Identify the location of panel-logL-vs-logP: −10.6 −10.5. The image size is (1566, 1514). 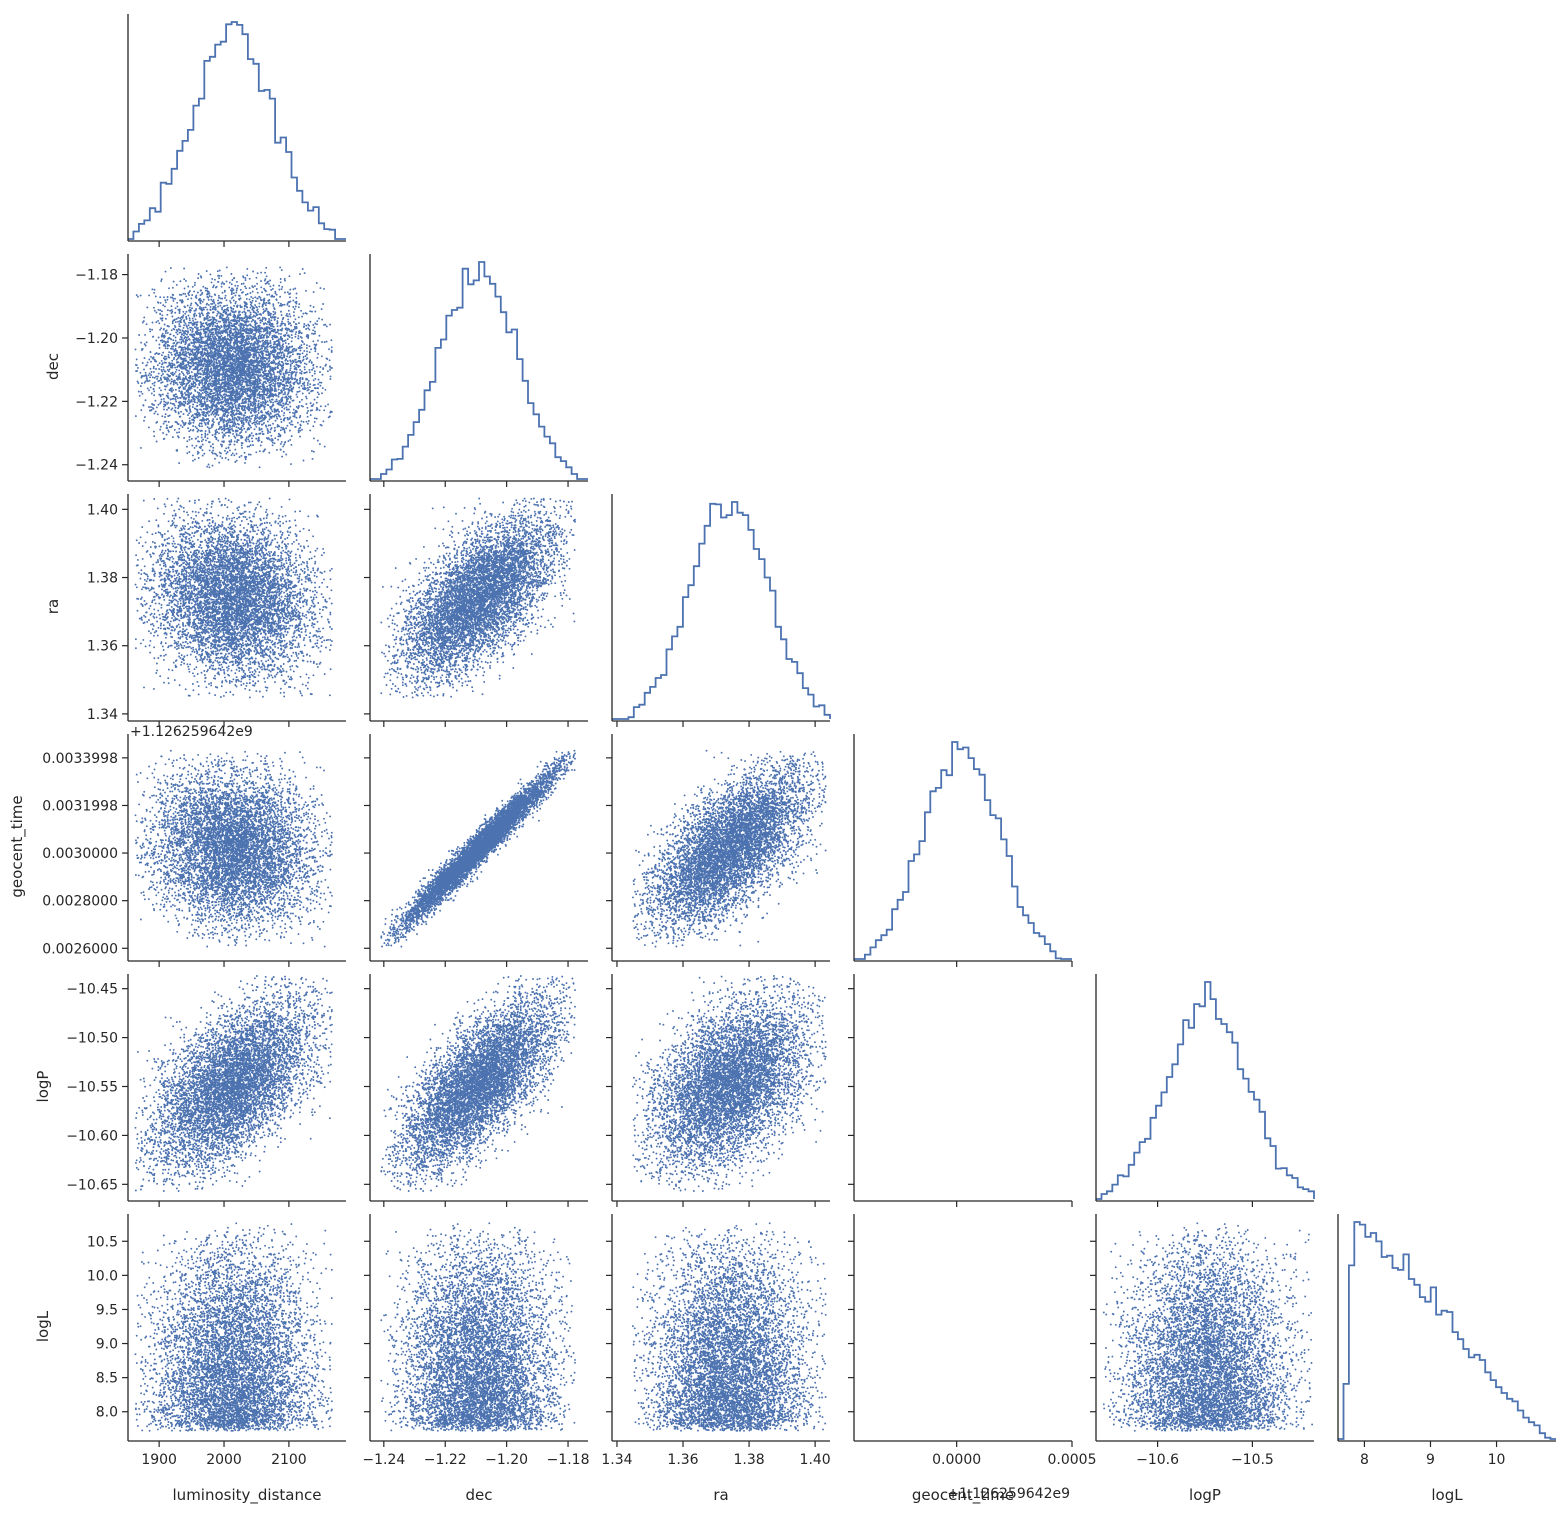
(1202, 1341).